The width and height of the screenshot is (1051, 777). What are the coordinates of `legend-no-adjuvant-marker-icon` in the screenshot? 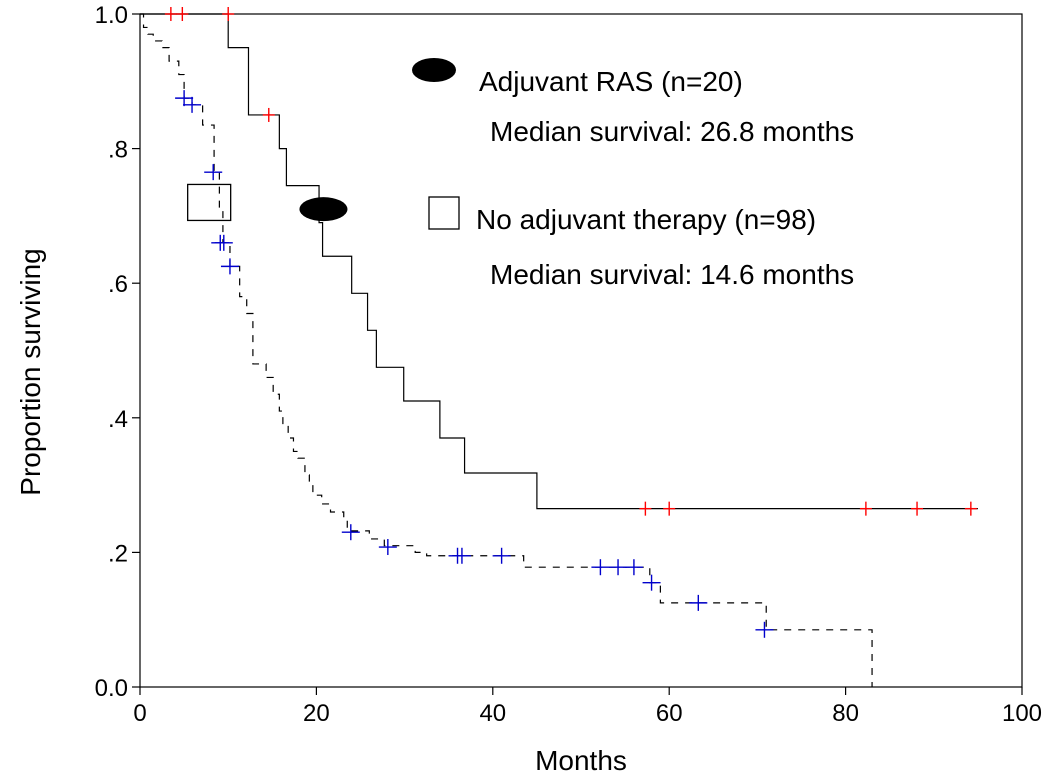 It's located at (444, 213).